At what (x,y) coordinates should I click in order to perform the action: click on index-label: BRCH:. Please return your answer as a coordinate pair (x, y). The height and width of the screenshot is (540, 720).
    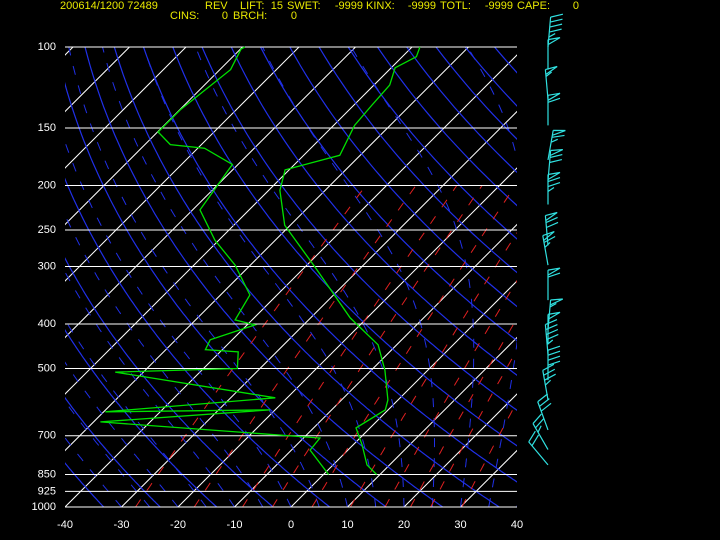
    Looking at the image, I should click on (250, 16).